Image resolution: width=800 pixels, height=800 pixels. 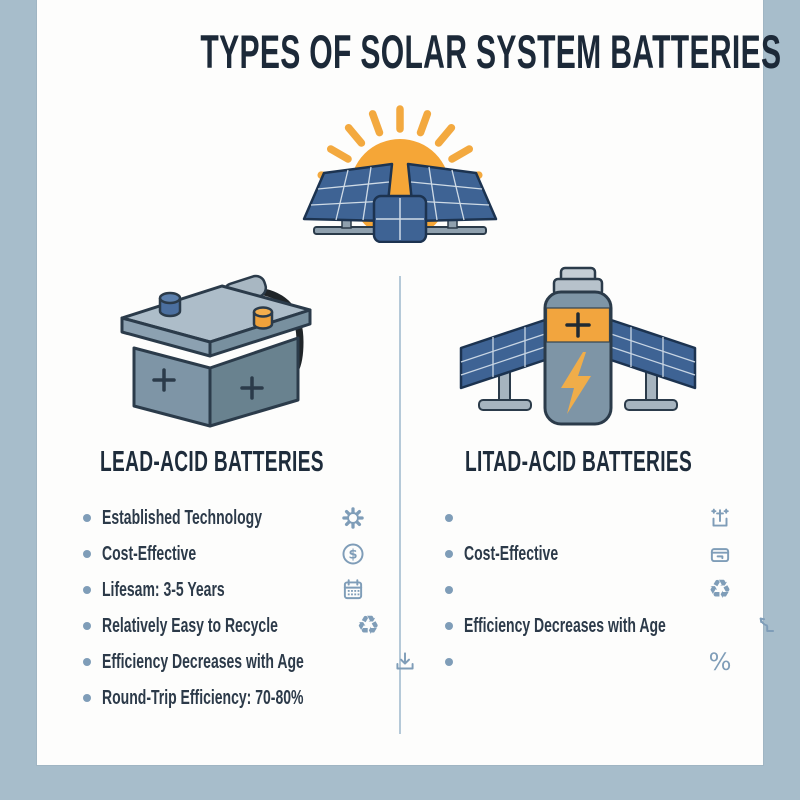 I want to click on list-item: Established Technology, so click(x=225, y=518).